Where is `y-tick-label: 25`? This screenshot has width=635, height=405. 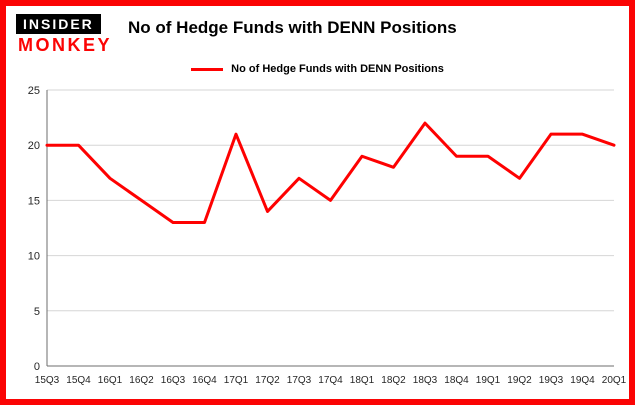 y-tick-label: 25 is located at coordinates (34, 91).